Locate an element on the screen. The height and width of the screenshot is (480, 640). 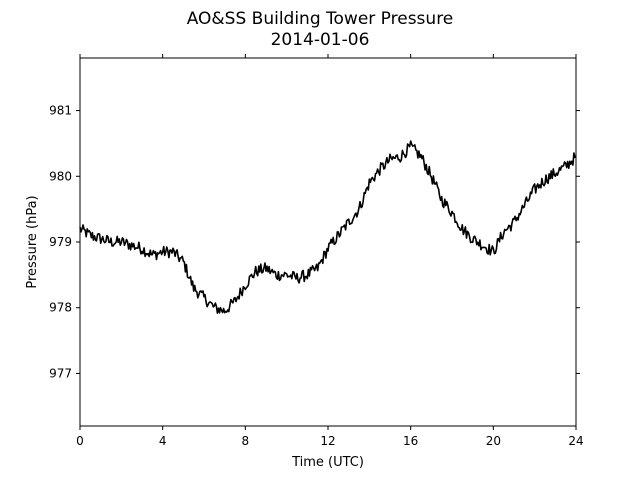
y-tick-label: 981 is located at coordinates (60, 111).